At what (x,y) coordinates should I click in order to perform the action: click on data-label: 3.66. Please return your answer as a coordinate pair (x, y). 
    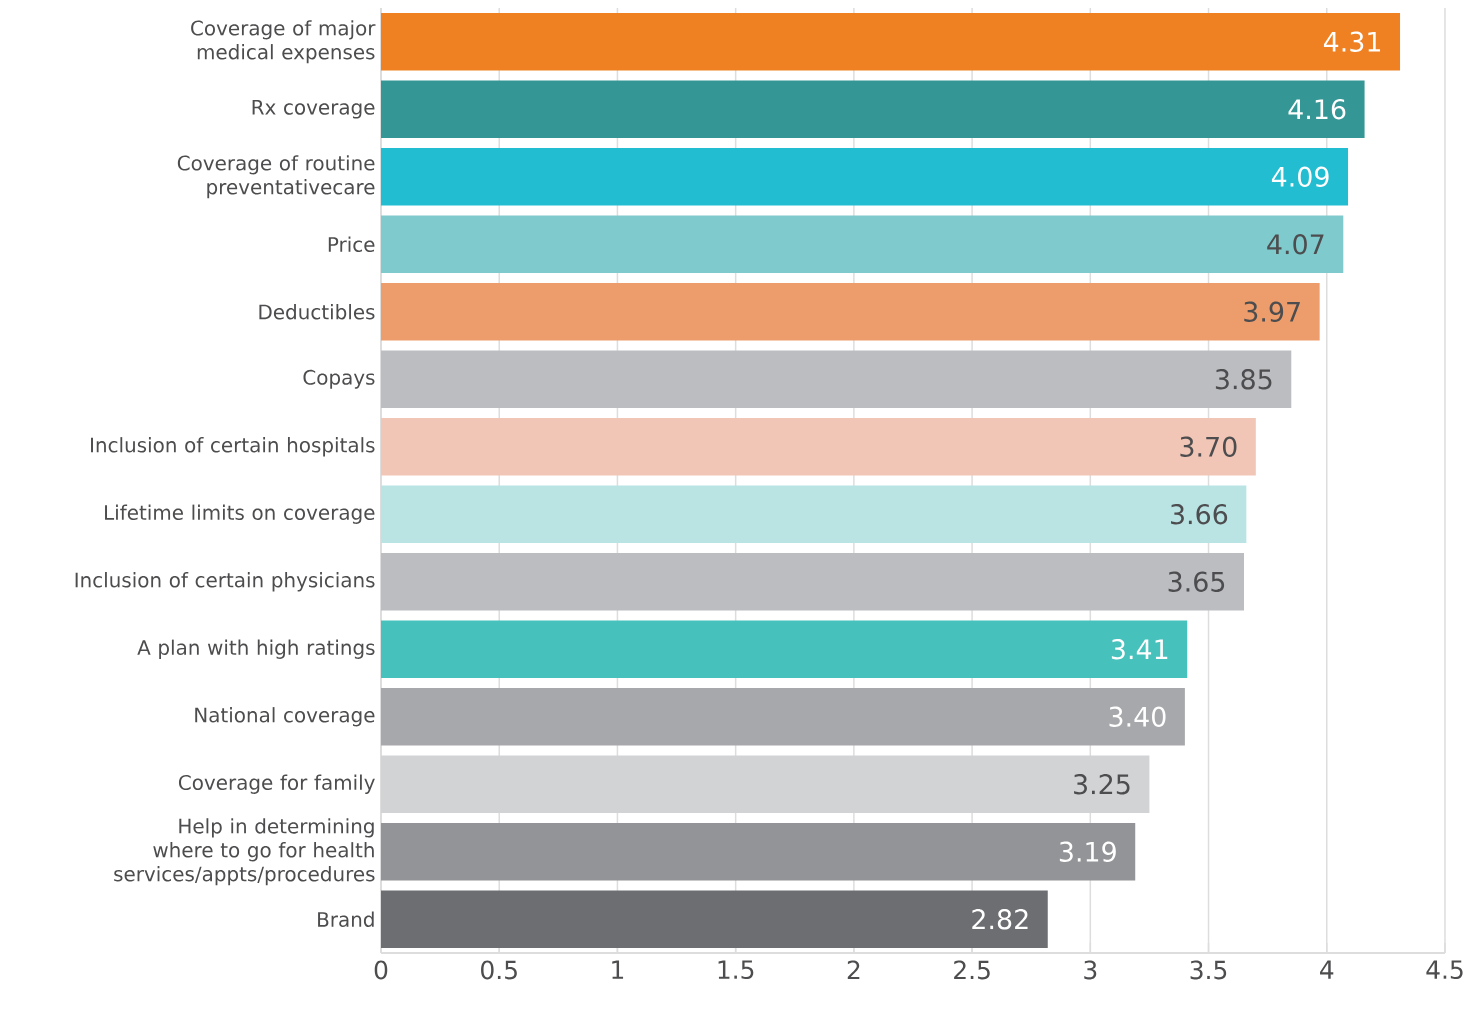
    Looking at the image, I should click on (1199, 514).